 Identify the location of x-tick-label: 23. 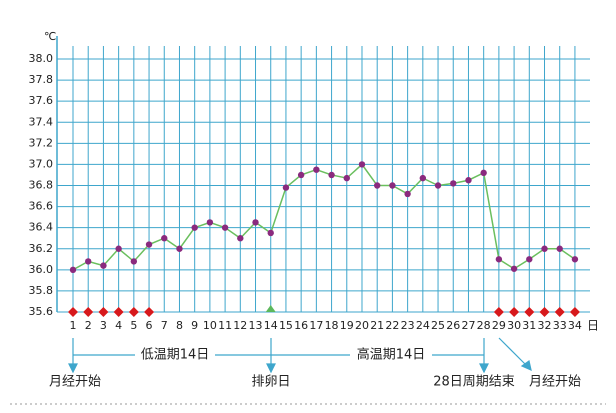
(408, 325).